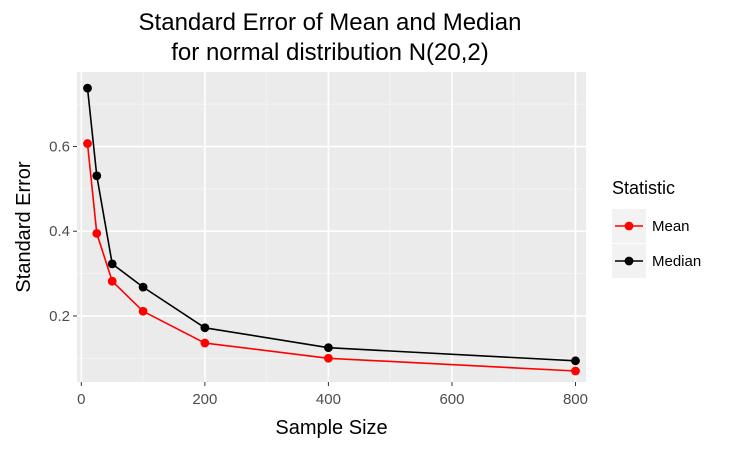 Image resolution: width=750 pixels, height=450 pixels. I want to click on legend-label-mean: Mean, so click(671, 226).